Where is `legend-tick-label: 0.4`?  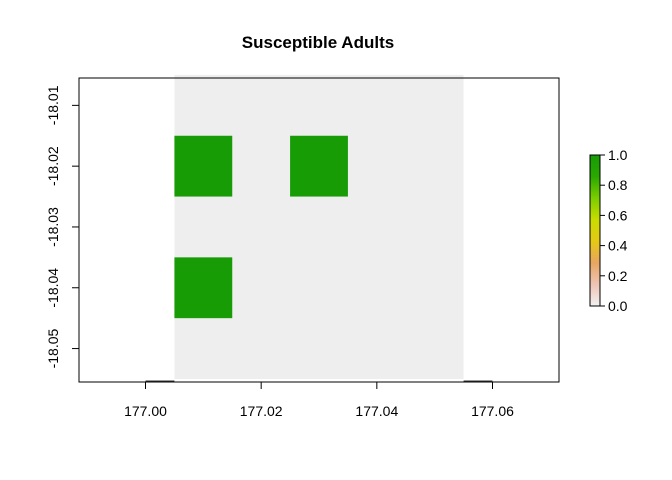 legend-tick-label: 0.4 is located at coordinates (618, 246).